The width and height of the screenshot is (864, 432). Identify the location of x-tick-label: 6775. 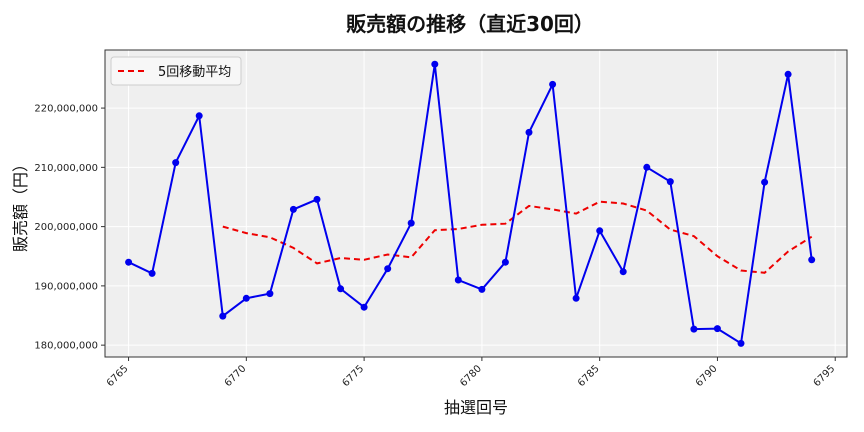
(353, 376).